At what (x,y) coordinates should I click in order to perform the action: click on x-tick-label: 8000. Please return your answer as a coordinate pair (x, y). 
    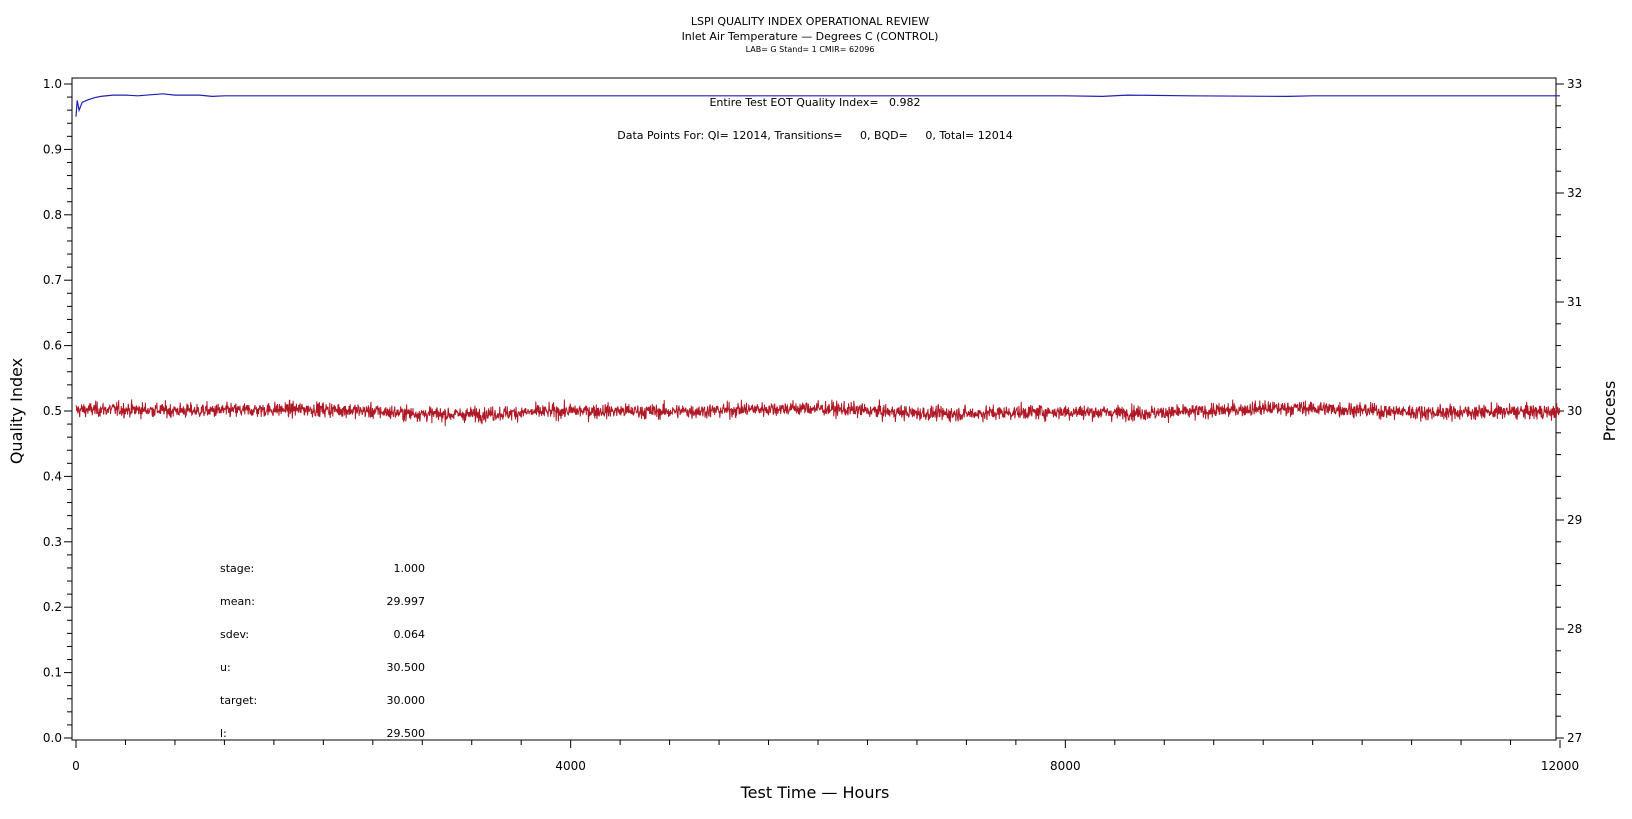
    Looking at the image, I should click on (1065, 766).